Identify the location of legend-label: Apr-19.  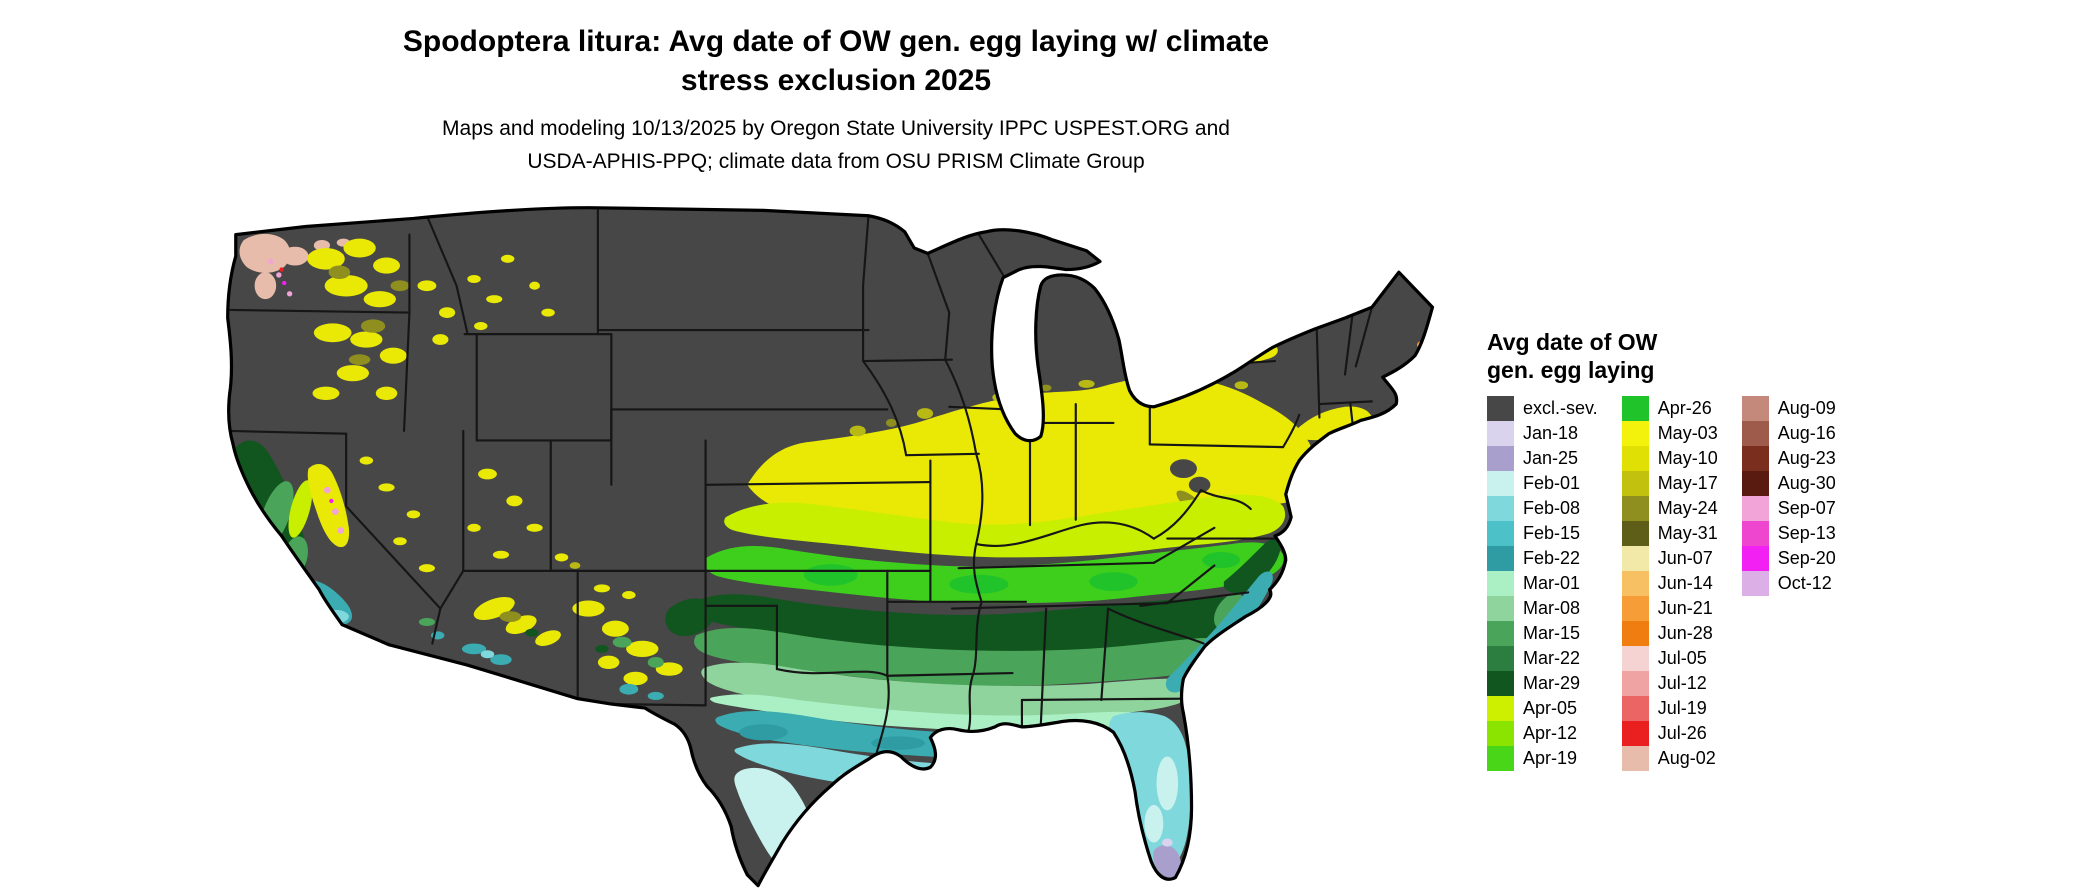
(1550, 758).